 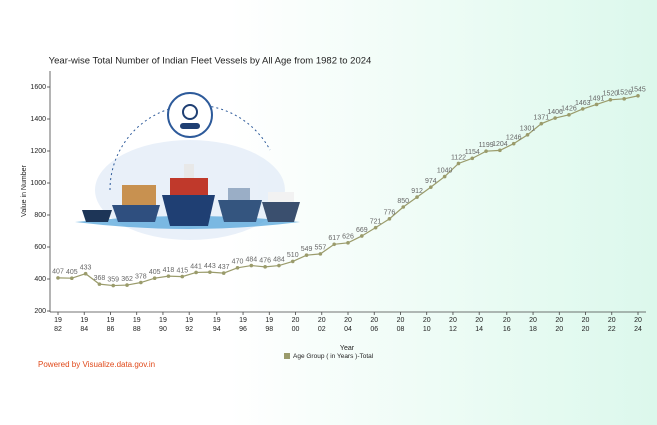 I want to click on data-label: 1204, so click(x=500, y=144).